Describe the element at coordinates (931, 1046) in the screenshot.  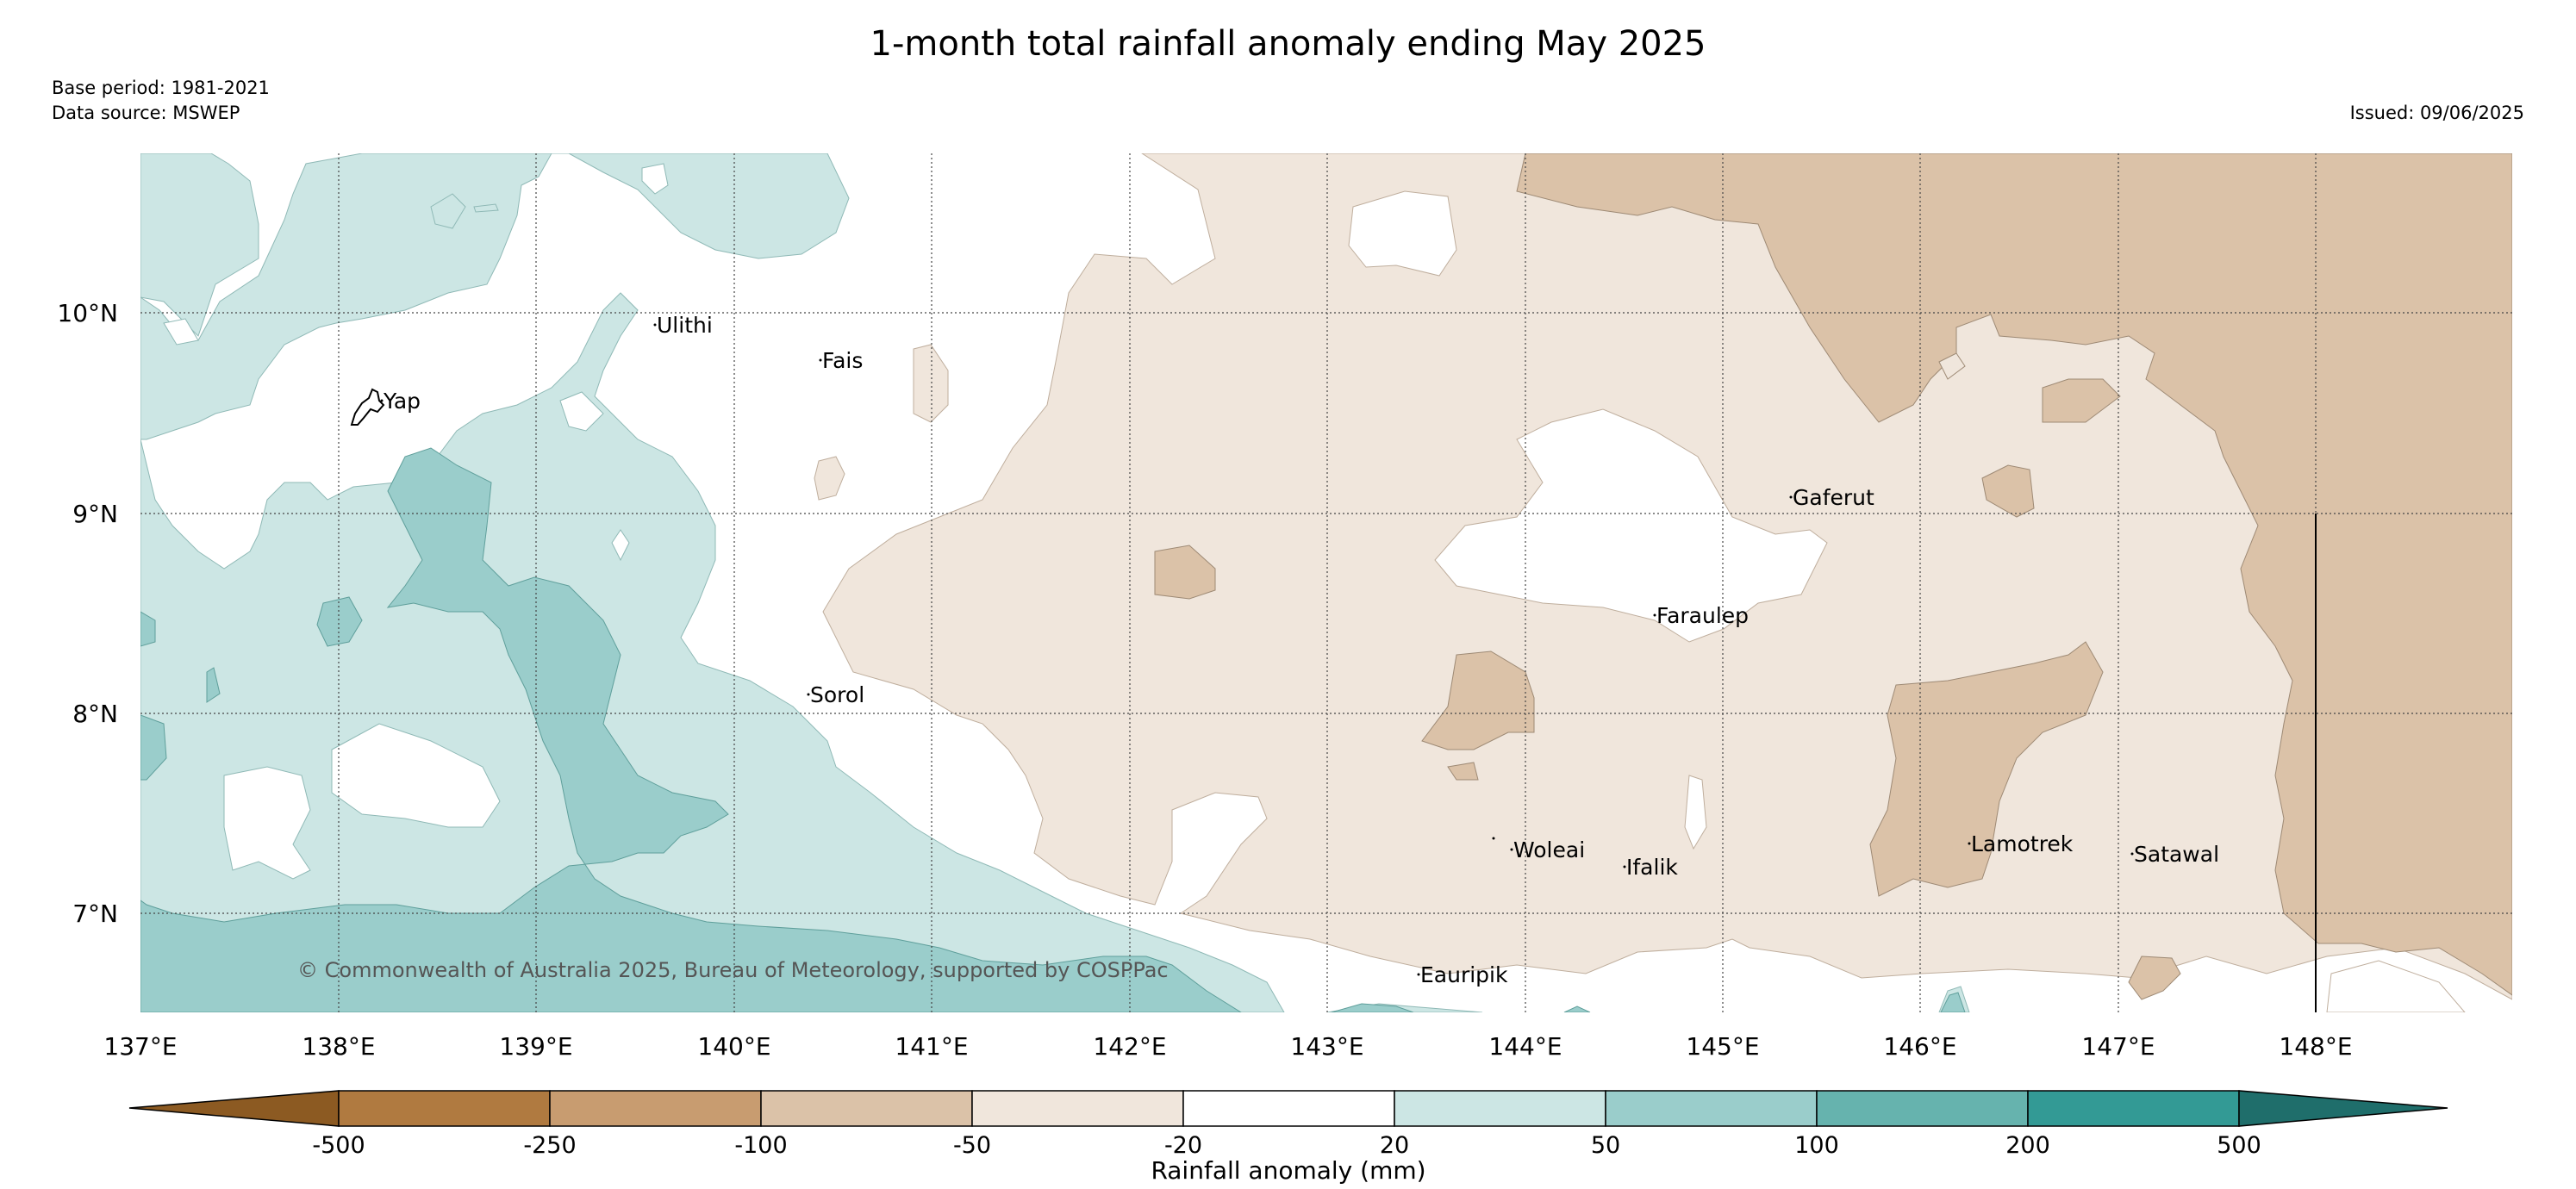
I see `longitude-tick-label: 141°E` at that location.